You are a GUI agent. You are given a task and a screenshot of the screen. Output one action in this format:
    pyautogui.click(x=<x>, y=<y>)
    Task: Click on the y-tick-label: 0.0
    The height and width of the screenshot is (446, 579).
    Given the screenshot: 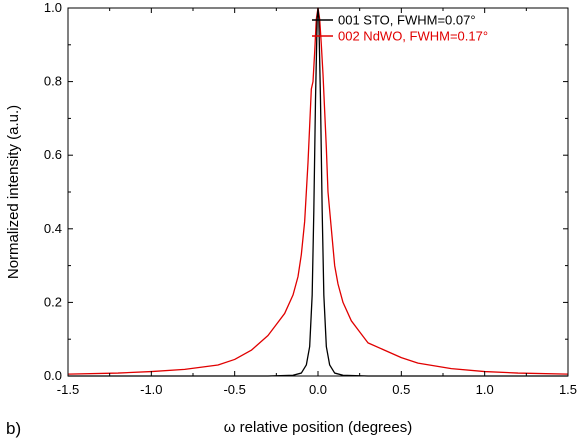 What is the action you would take?
    pyautogui.click(x=53, y=375)
    